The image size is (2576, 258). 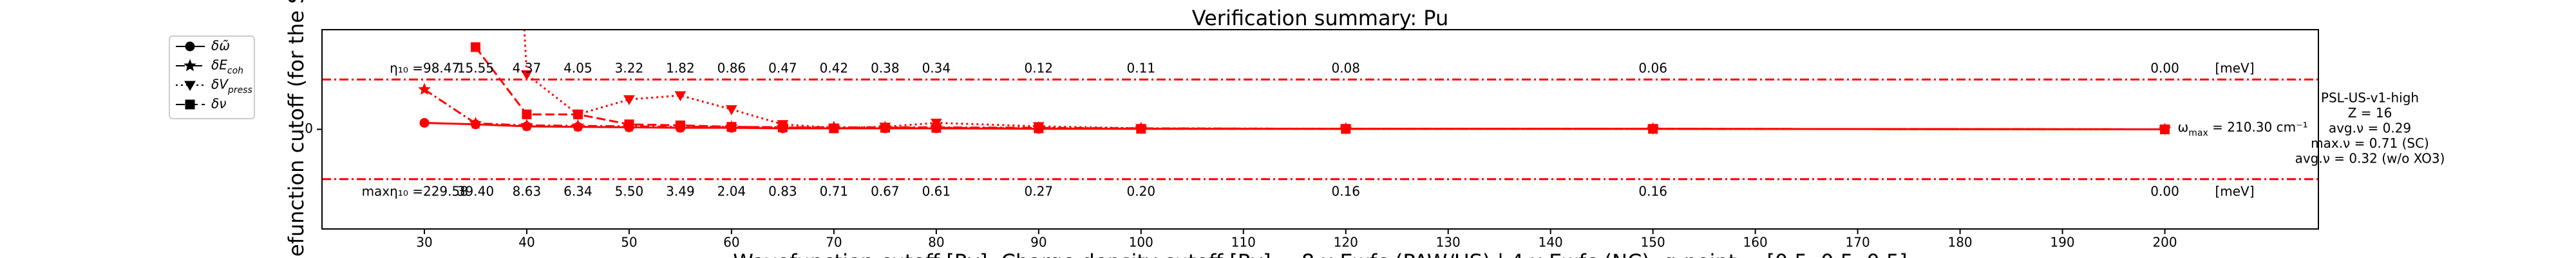 I want to click on x-tick-label: 90, so click(x=1038, y=242).